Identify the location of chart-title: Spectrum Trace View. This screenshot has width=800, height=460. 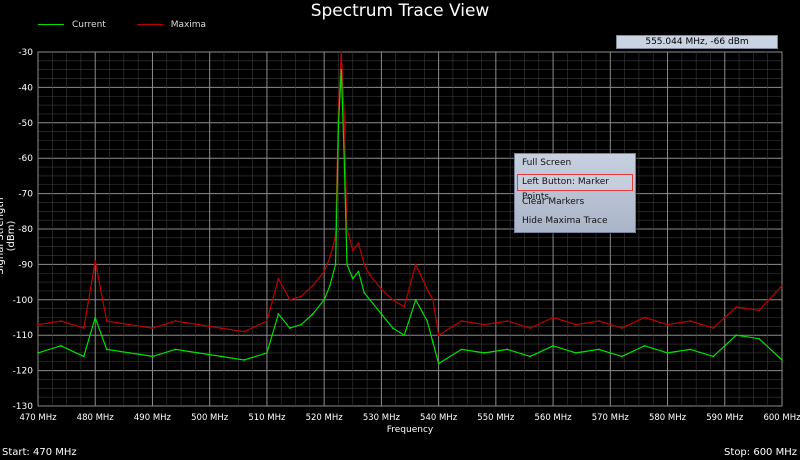
(400, 11).